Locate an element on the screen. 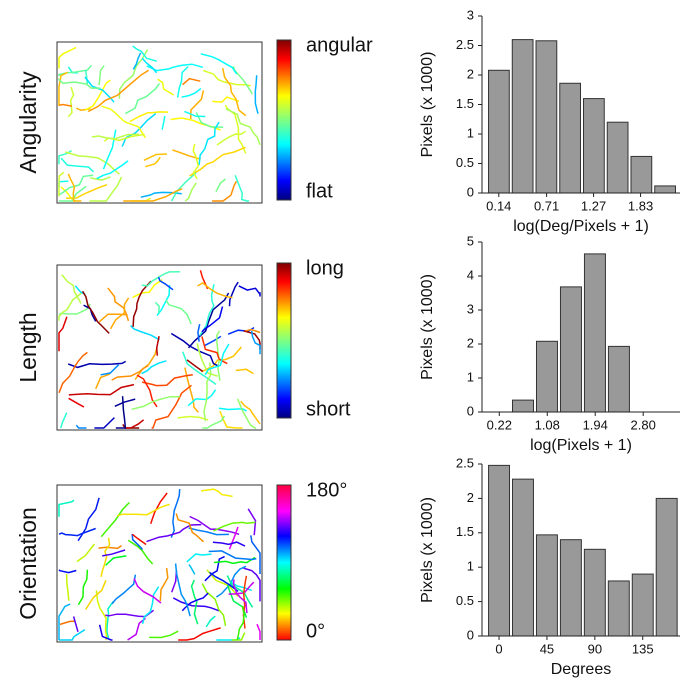  row-label: Angularity is located at coordinates (28, 122).